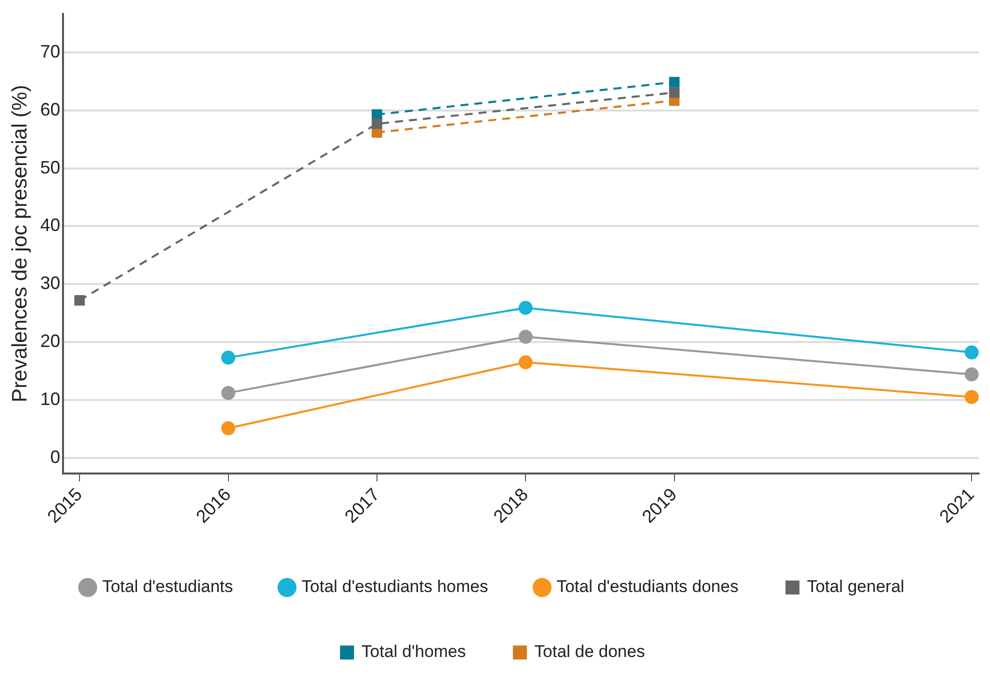 The width and height of the screenshot is (990, 675). Describe the element at coordinates (647, 586) in the screenshot. I see `legend-label: Total d'estudiants dones` at that location.